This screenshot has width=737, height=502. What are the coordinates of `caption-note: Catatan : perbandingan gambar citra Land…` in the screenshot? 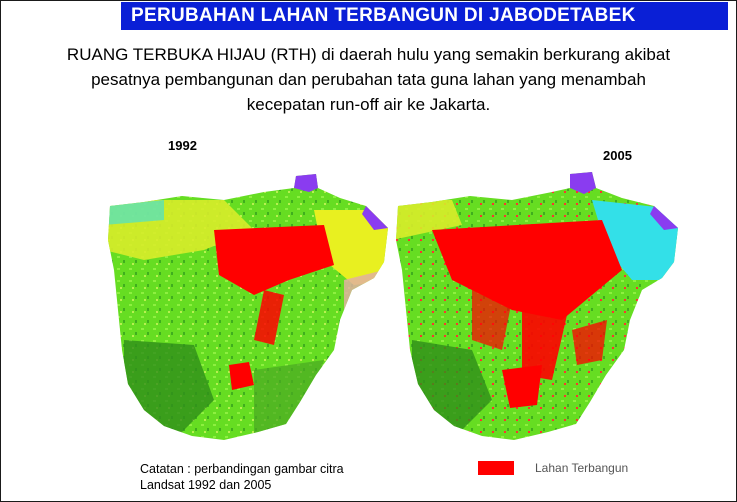 It's located at (242, 477).